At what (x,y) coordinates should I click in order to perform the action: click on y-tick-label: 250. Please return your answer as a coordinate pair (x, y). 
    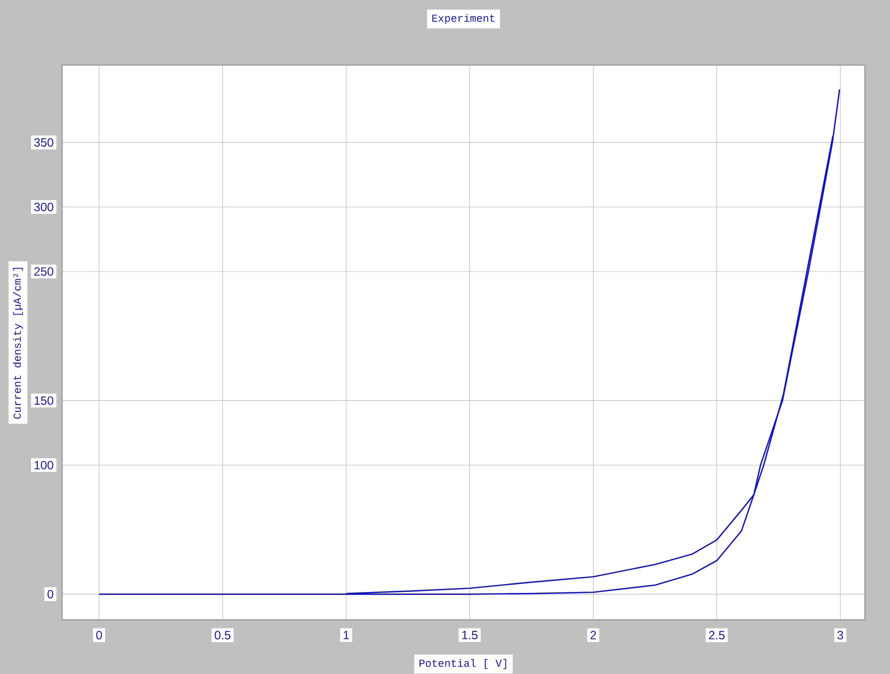
    Looking at the image, I should click on (44, 271).